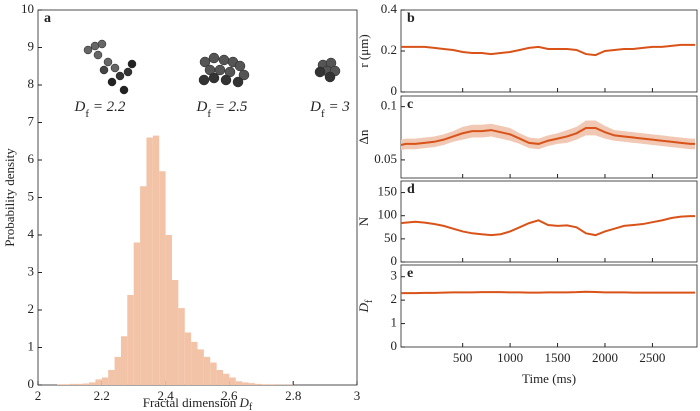 The image size is (700, 411). Describe the element at coordinates (102, 395) in the screenshot. I see `x-tick-label: 2.2` at that location.